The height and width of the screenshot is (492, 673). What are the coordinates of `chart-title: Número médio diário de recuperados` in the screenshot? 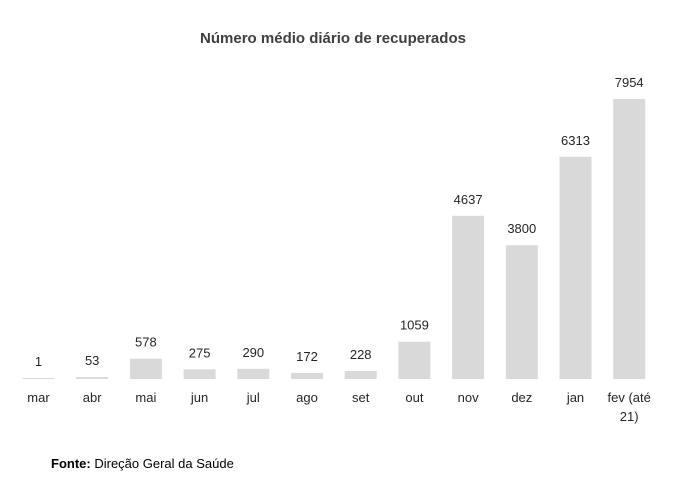 It's located at (333, 38).